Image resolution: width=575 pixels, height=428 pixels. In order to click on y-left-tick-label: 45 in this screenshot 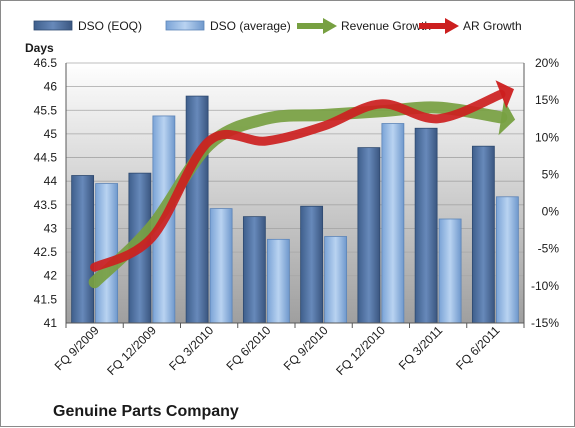, I will do `click(51, 134)`.